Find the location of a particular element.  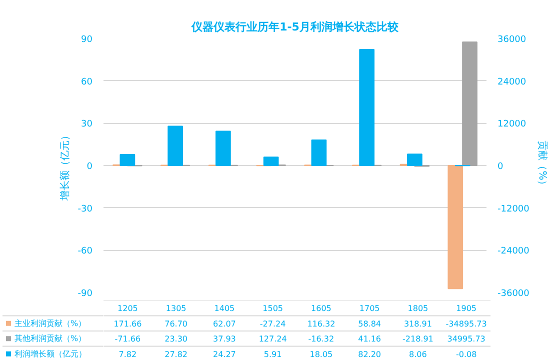

data-label: 8.06 is located at coordinates (418, 354).